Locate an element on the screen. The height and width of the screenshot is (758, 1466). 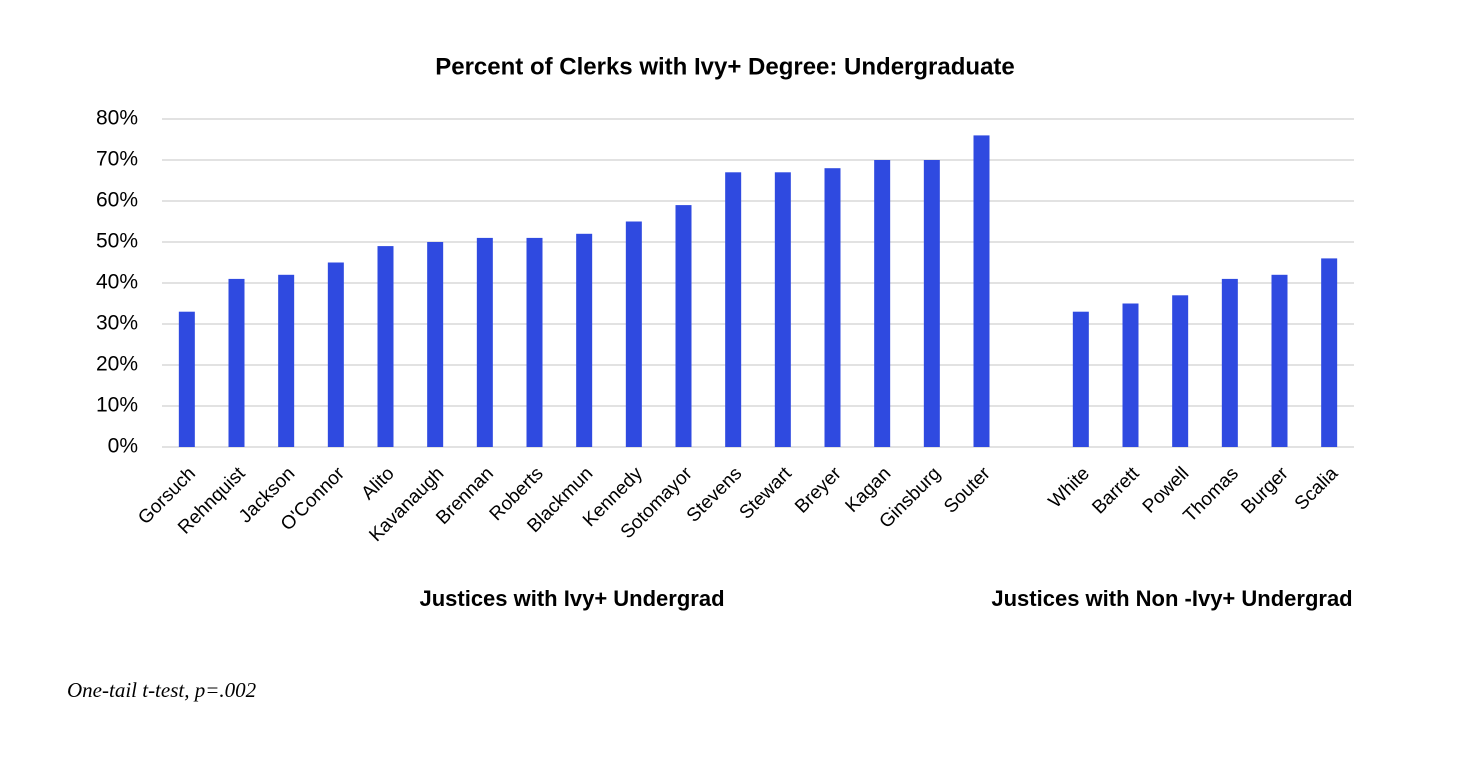
y-tick-label: 20% is located at coordinates (117, 364).